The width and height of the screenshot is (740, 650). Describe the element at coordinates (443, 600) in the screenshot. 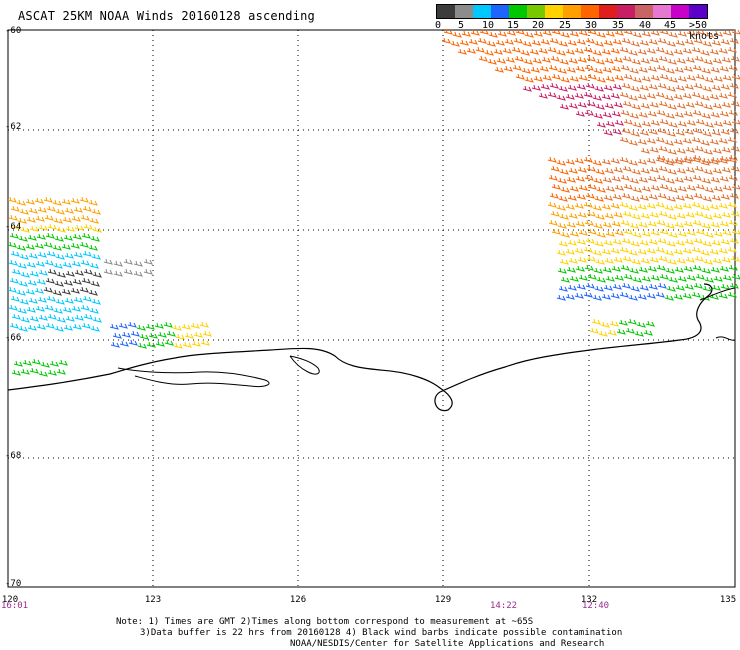

I see `lon-label: 129` at that location.